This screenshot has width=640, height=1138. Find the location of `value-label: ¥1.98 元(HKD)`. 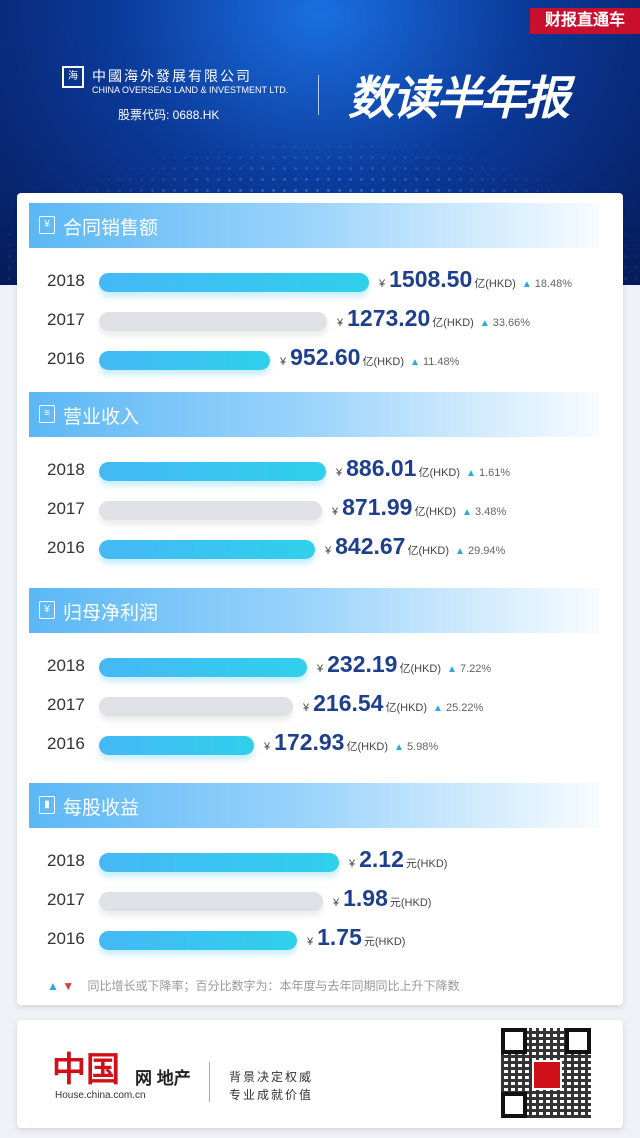

value-label: ¥1.98 元(HKD) is located at coordinates (382, 898).